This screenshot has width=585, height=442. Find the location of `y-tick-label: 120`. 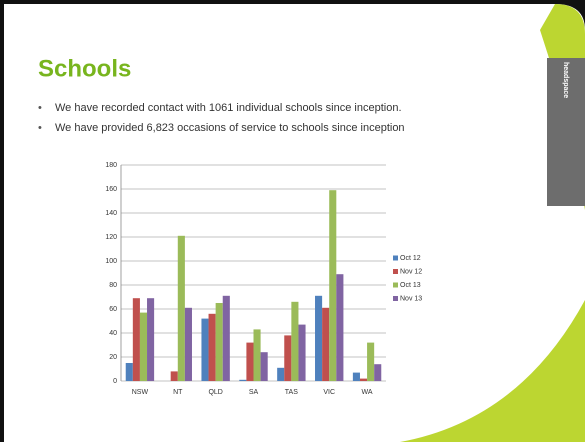

y-tick-label: 120 is located at coordinates (111, 237).